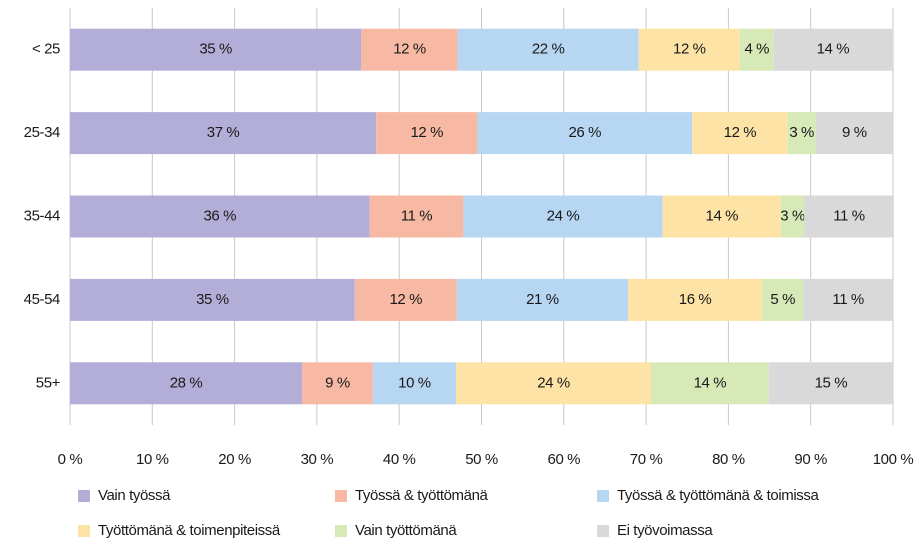 The width and height of the screenshot is (921, 558). Describe the element at coordinates (42, 215) in the screenshot. I see `y-tick-label: 35-44` at that location.